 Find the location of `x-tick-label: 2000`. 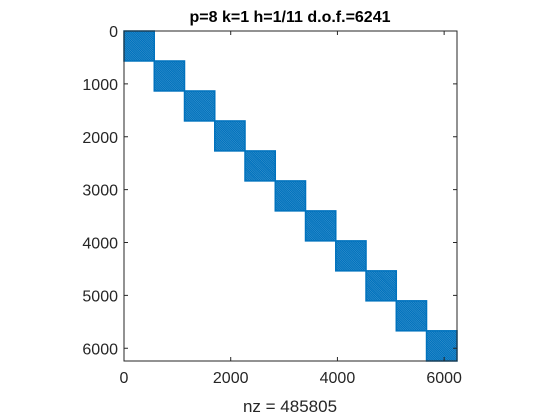

x-tick-label: 2000 is located at coordinates (231, 378).